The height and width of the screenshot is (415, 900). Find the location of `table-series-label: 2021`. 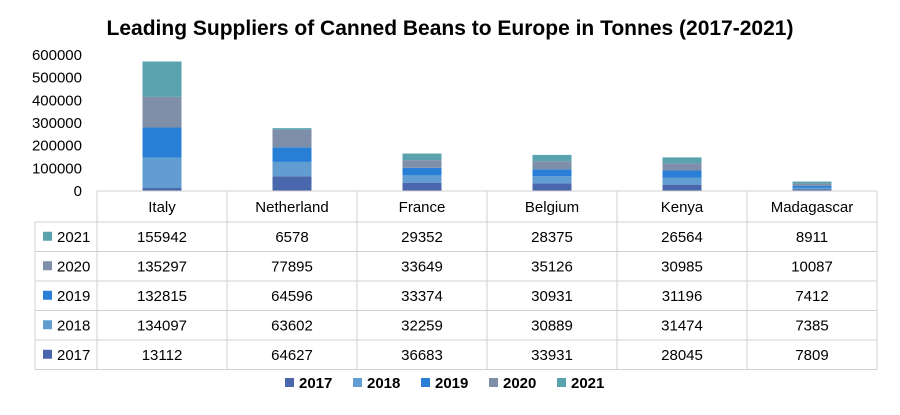

table-series-label: 2021 is located at coordinates (73, 237).